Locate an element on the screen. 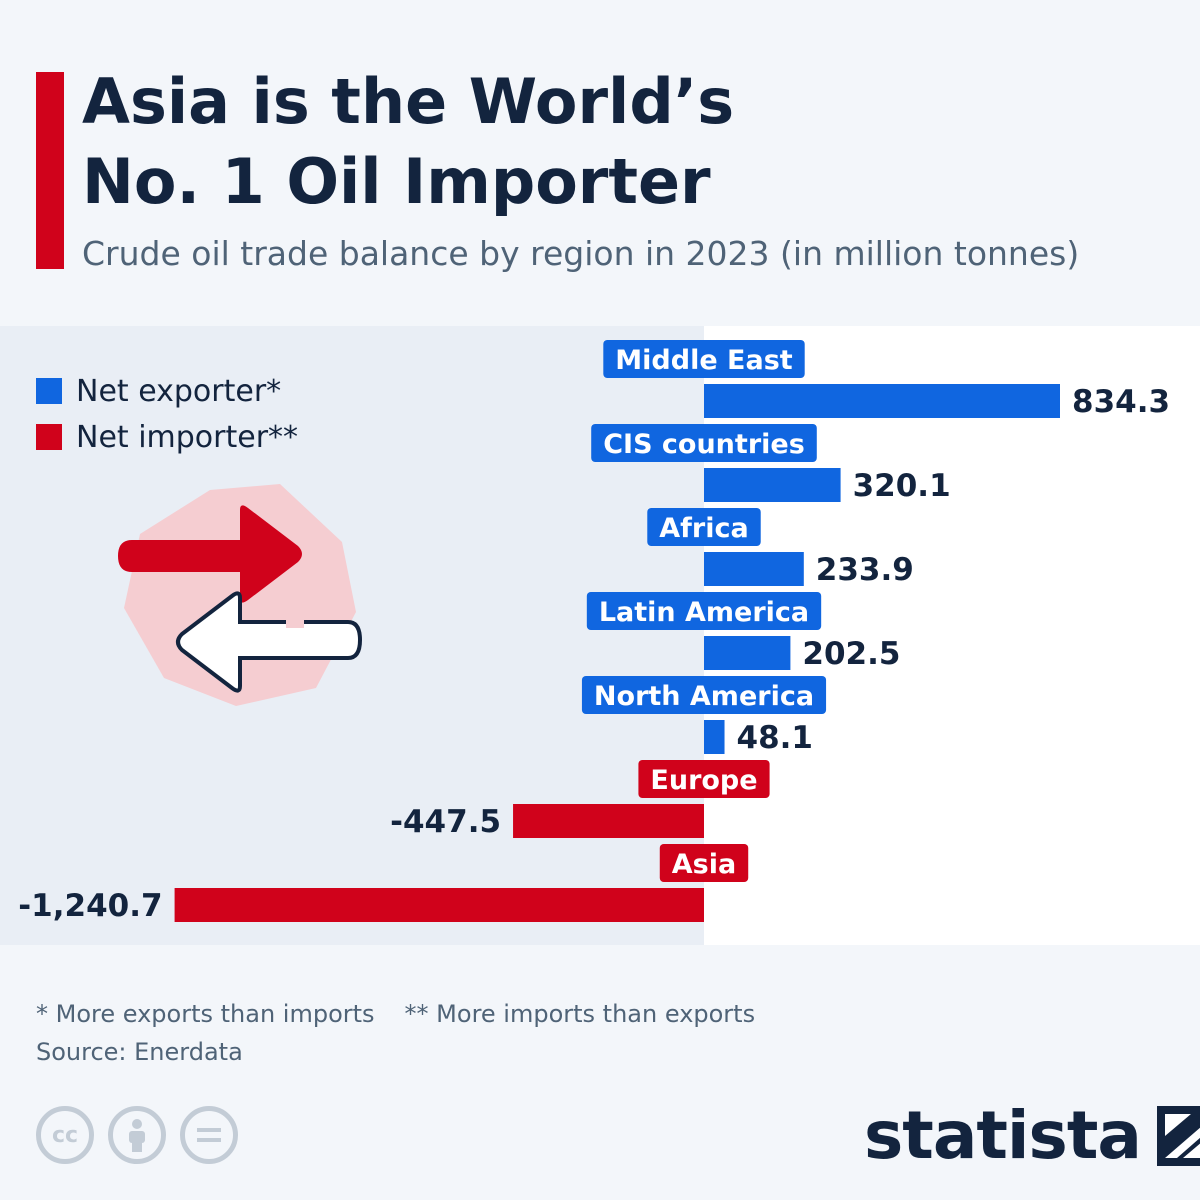  category-label-asia: Asia is located at coordinates (704, 864).